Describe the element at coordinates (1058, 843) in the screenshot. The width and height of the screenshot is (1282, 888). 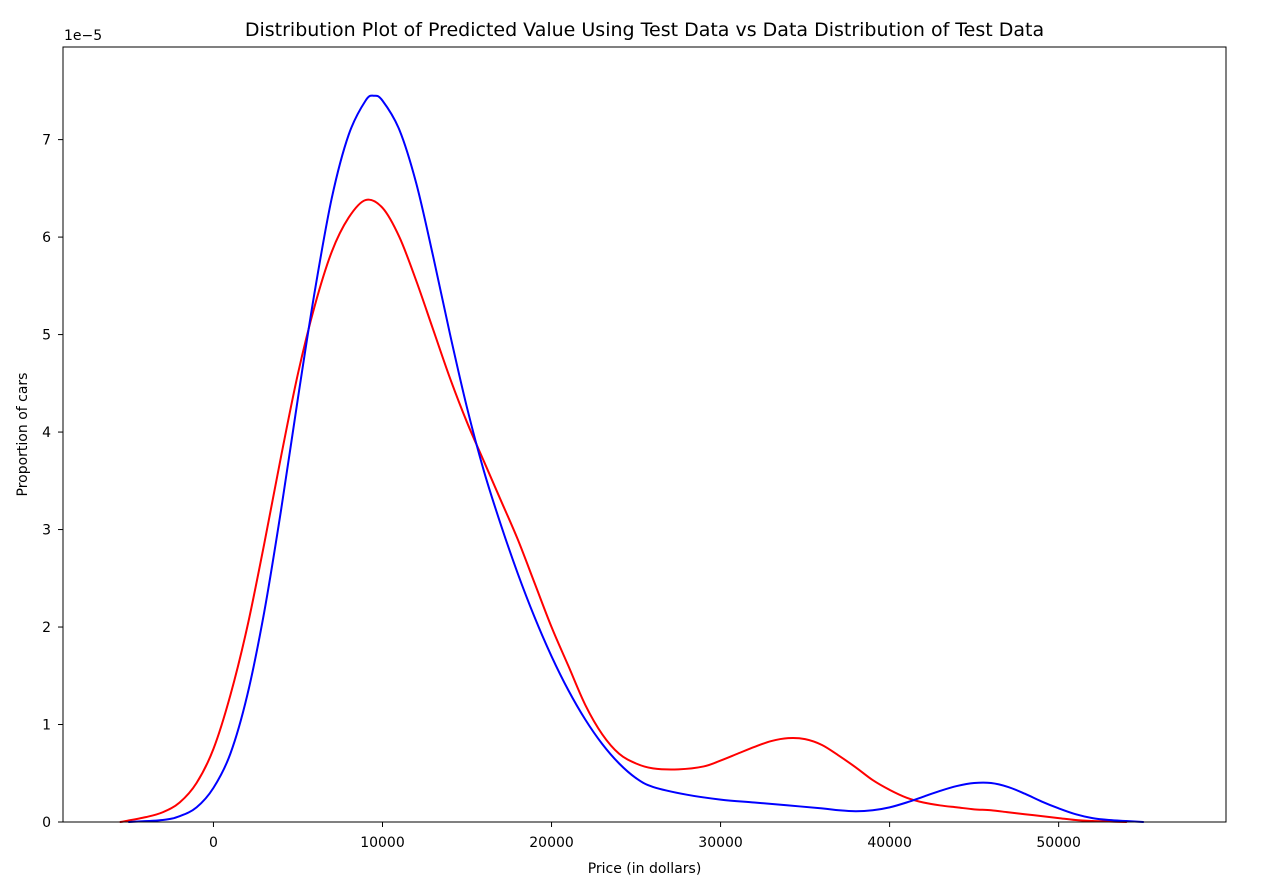
I see `x-tick-label: 50000` at that location.